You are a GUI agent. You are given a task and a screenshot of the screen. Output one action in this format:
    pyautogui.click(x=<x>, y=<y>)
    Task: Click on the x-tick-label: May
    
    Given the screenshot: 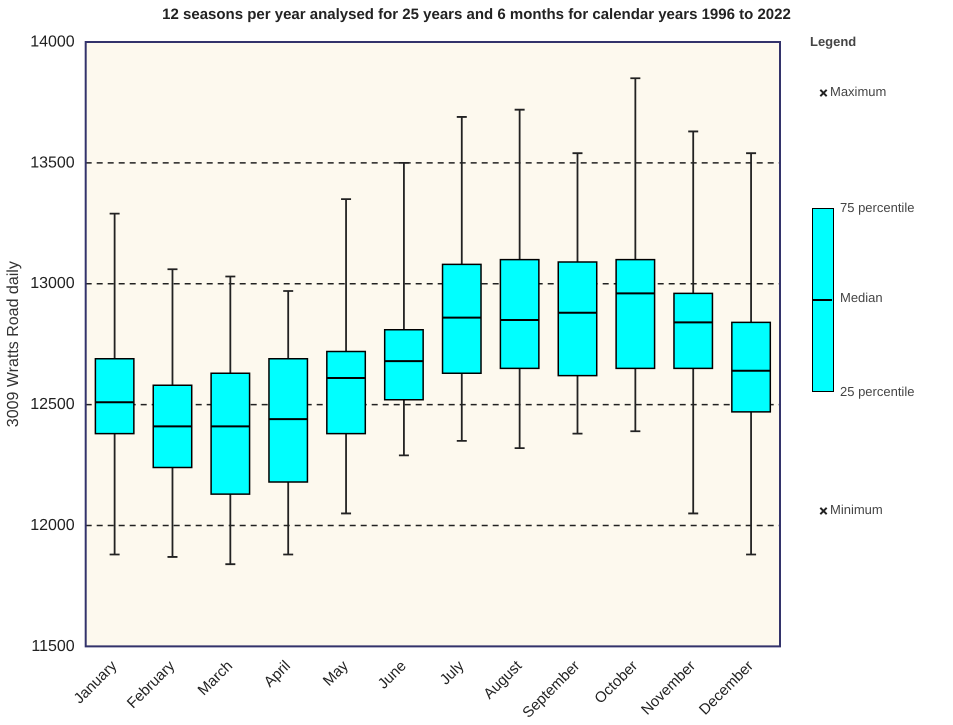 What is the action you would take?
    pyautogui.click(x=336, y=673)
    